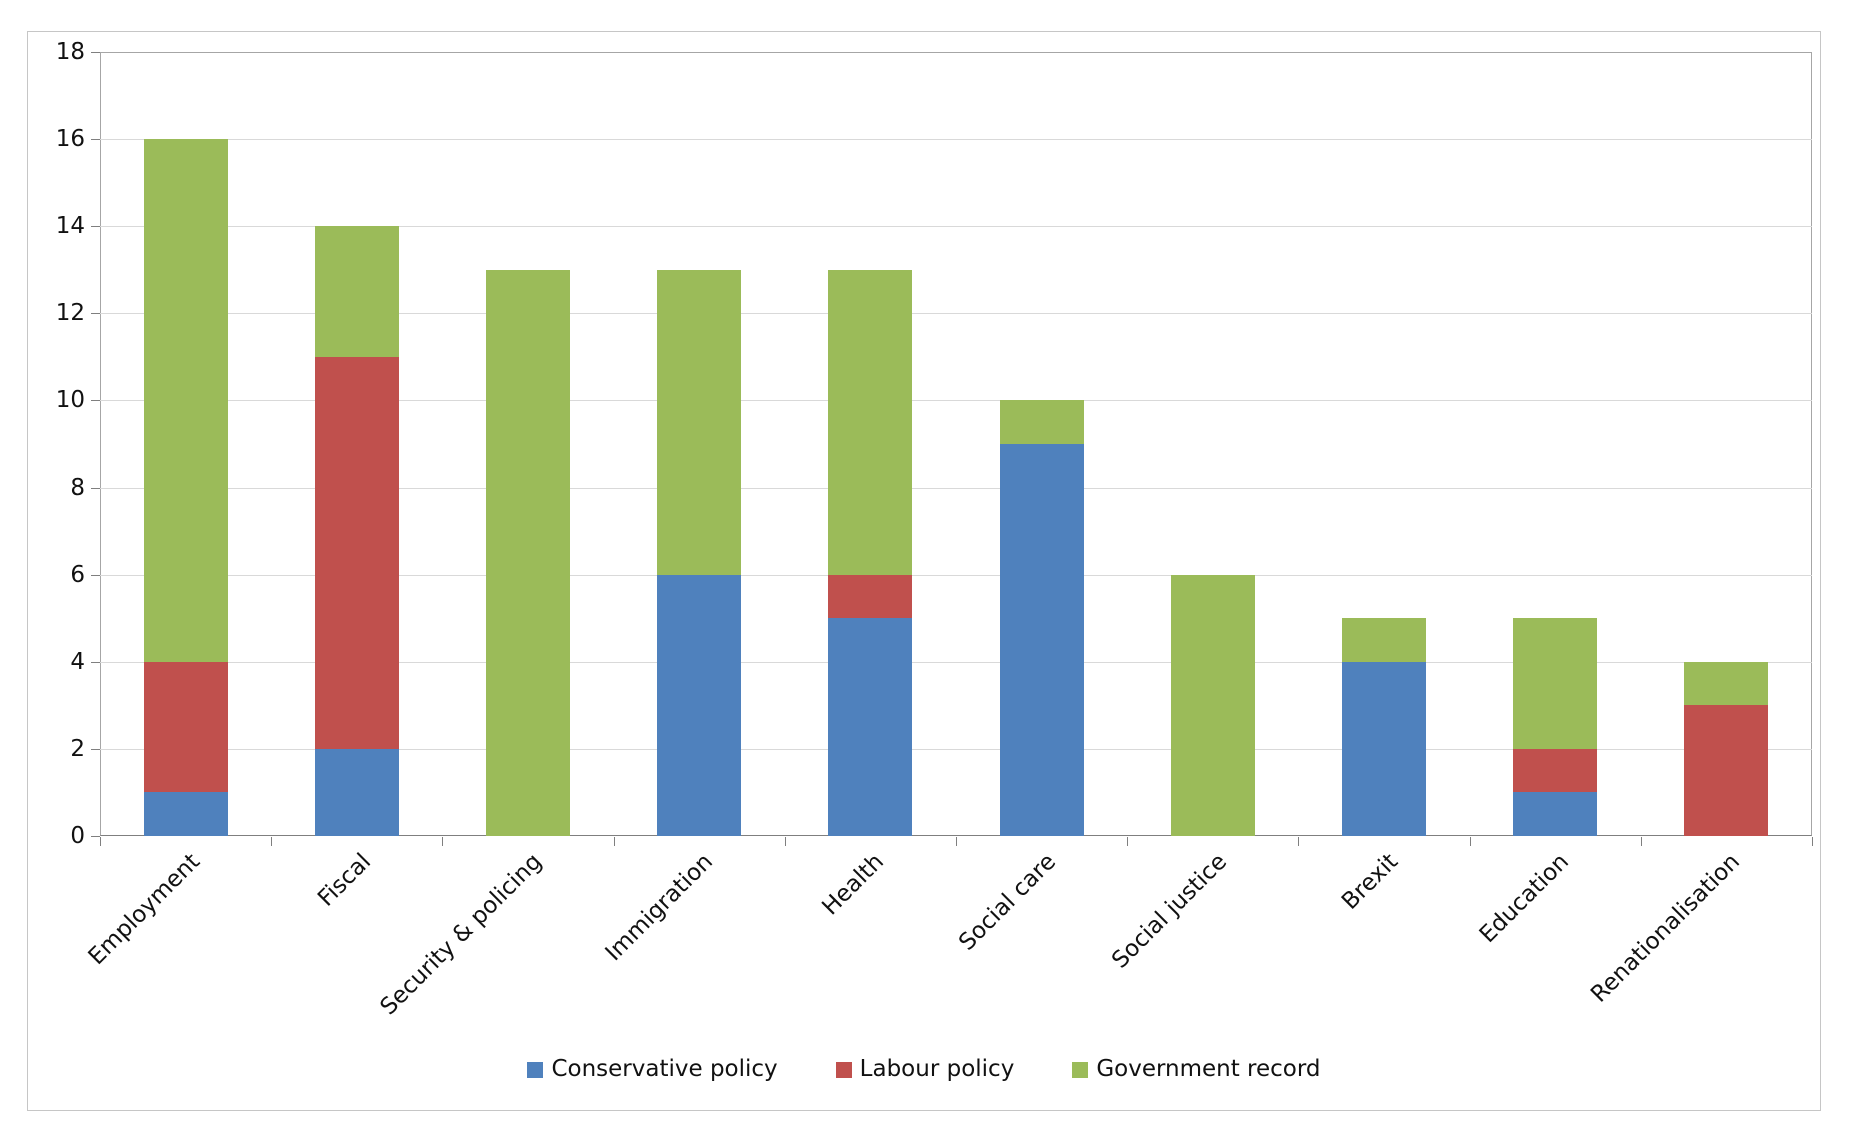  I want to click on legend-label: Government record, so click(1208, 1069).